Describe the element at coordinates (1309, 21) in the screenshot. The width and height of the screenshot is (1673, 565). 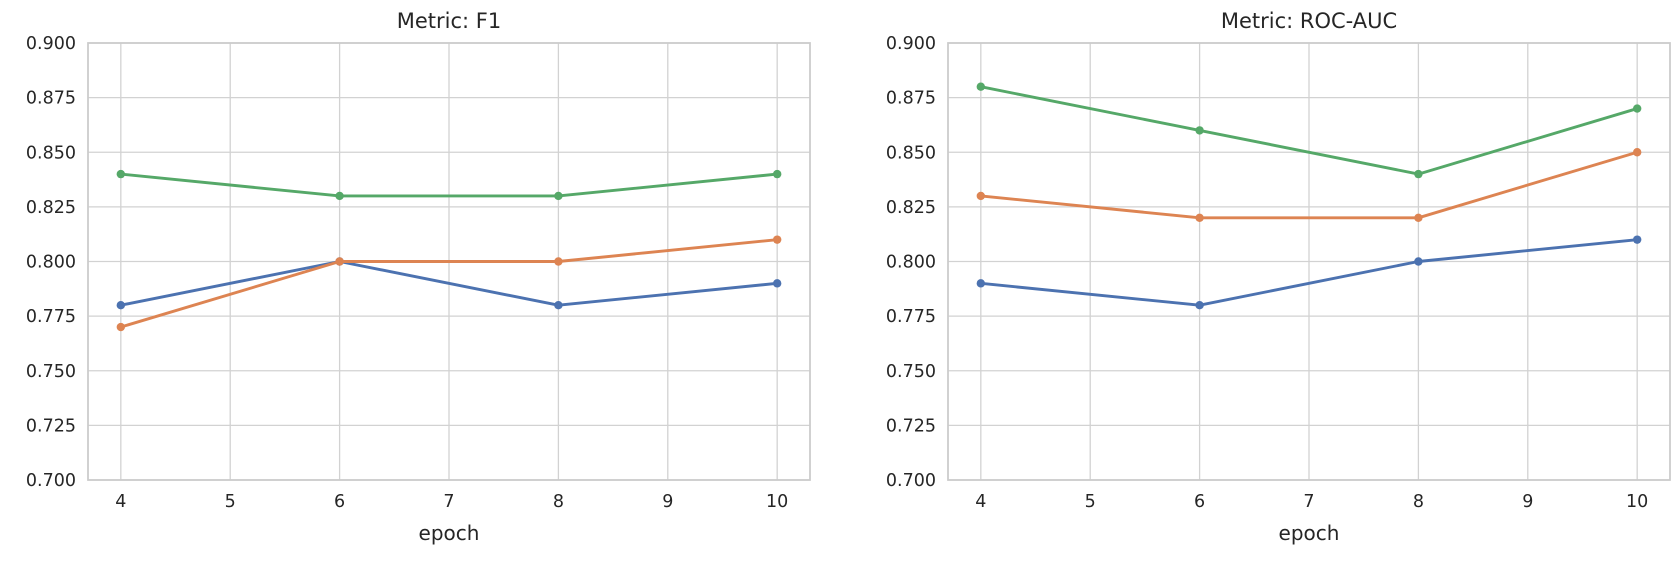
I see `chart-title-roc-auc: Metric: ROC-AUC` at that location.